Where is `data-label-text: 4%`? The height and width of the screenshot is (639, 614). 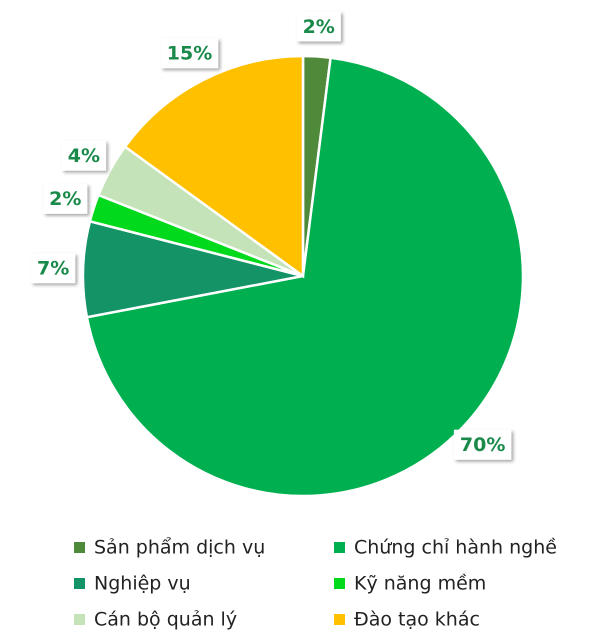 data-label-text: 4% is located at coordinates (84, 156).